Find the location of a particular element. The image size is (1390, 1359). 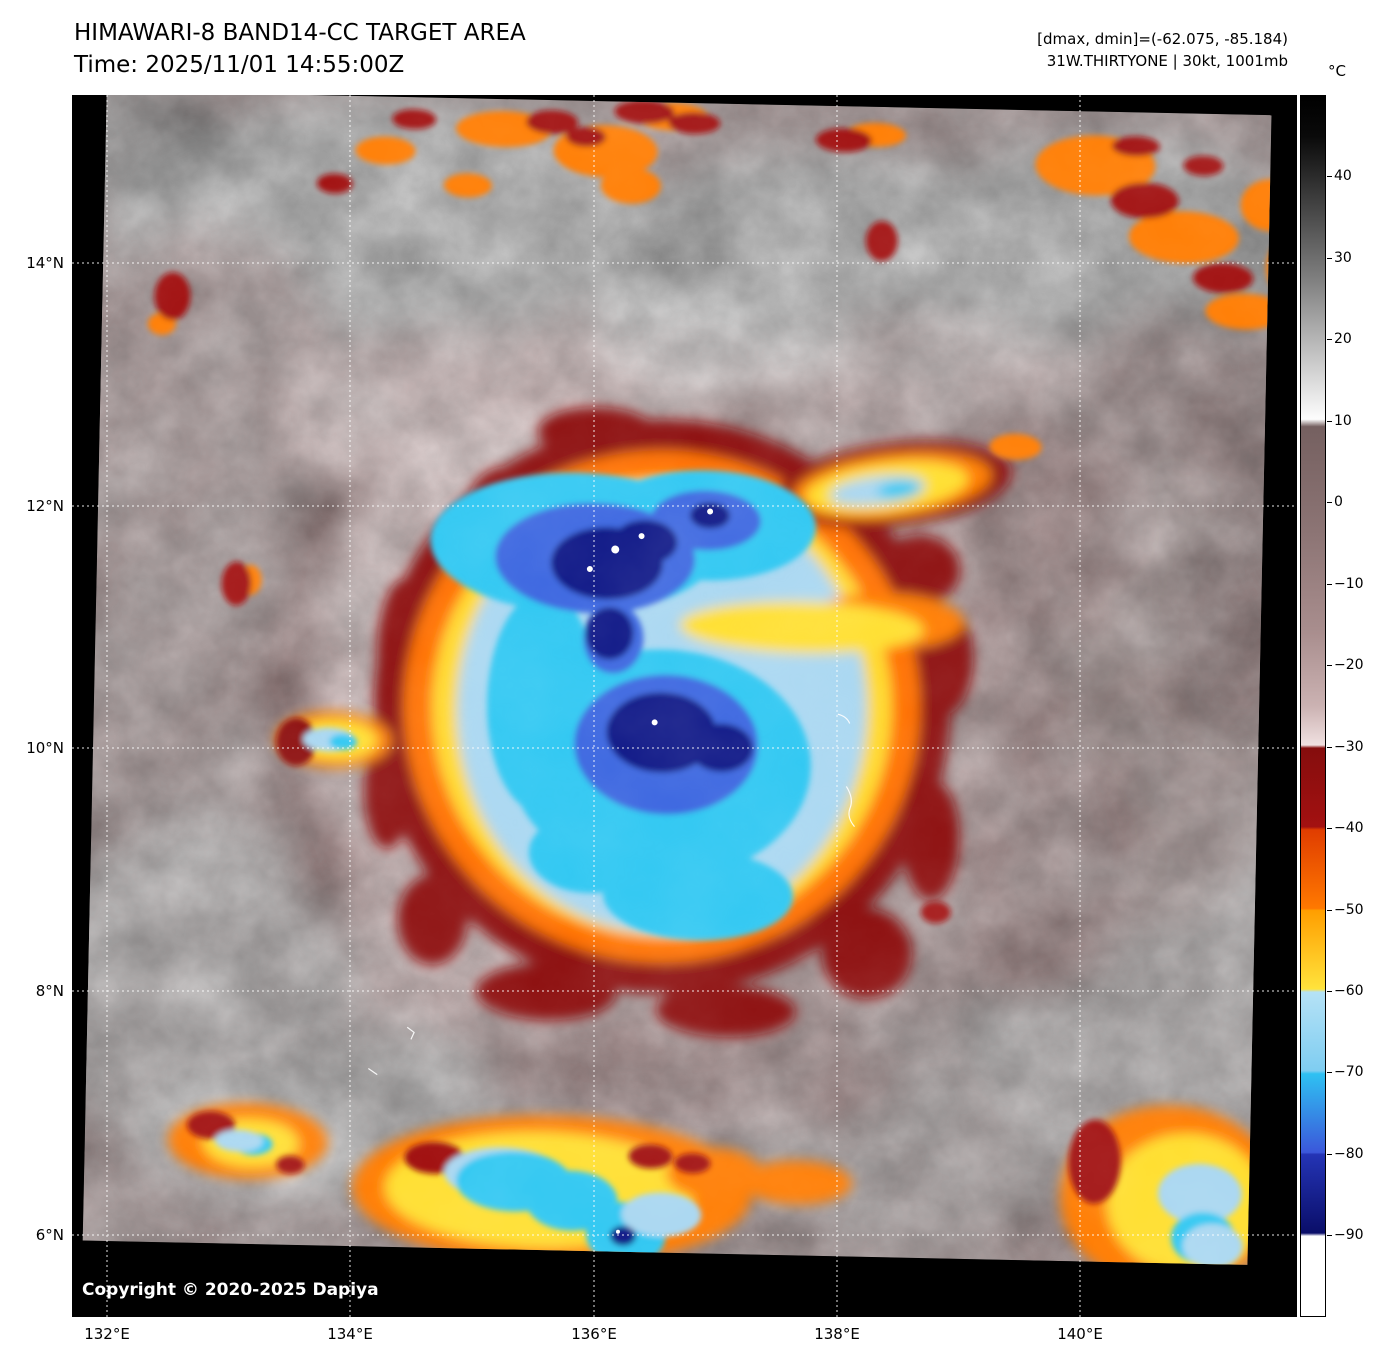

lon-label-138e: 138°E is located at coordinates (837, 1334).